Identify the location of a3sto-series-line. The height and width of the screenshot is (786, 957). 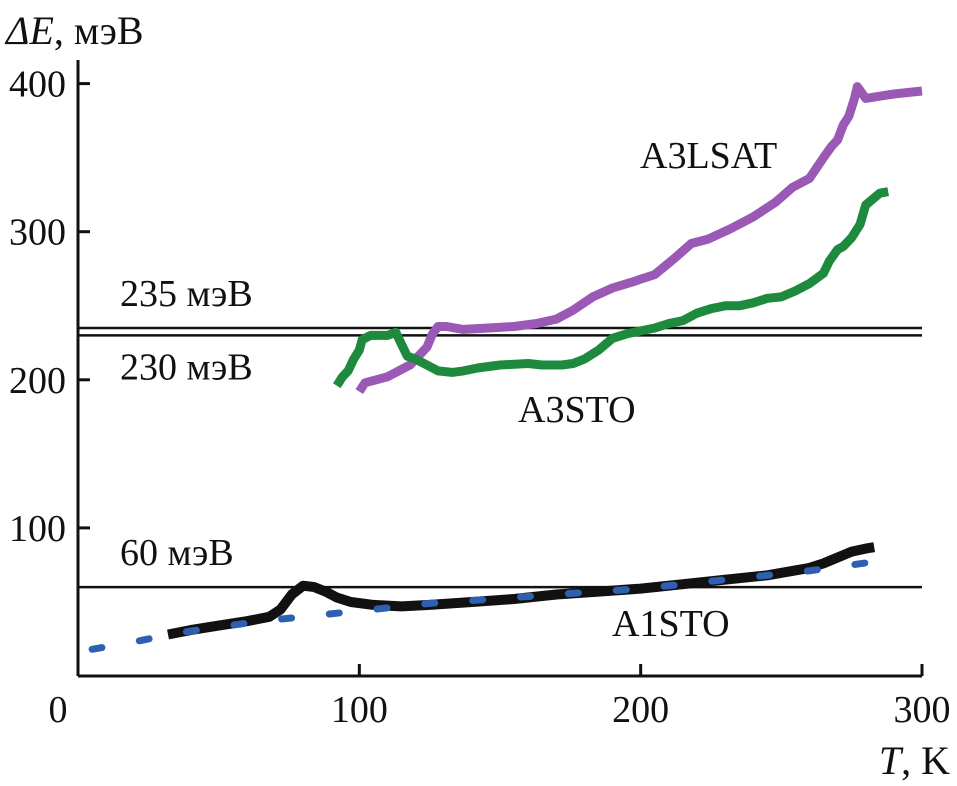
(611, 288).